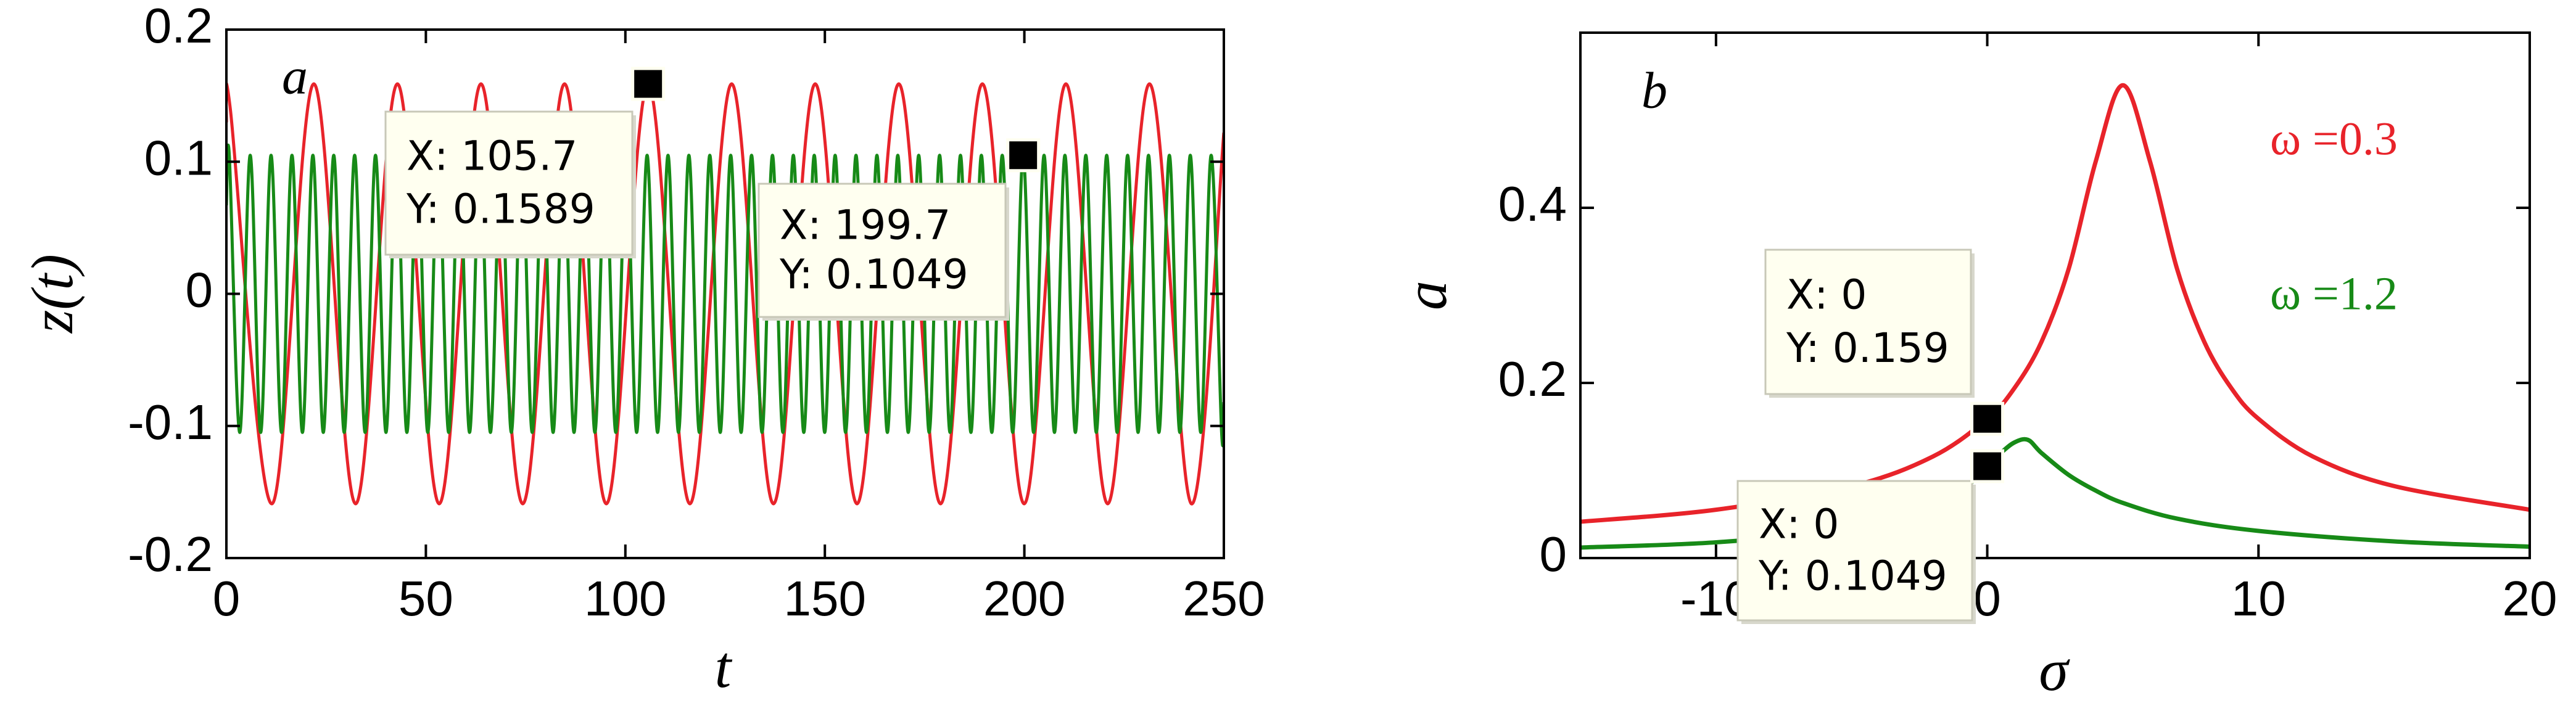 The width and height of the screenshot is (2576, 719). What do you see at coordinates (2055, 494) in the screenshot?
I see `data-line` at bounding box center [2055, 494].